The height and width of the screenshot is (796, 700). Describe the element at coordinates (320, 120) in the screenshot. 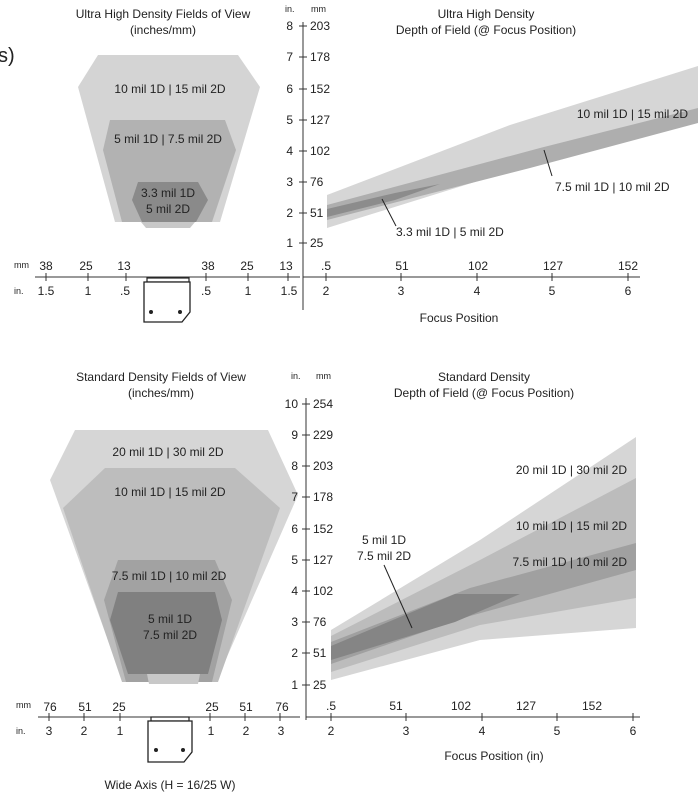

I see `uhd-dof-y-mm-tick: 127` at that location.